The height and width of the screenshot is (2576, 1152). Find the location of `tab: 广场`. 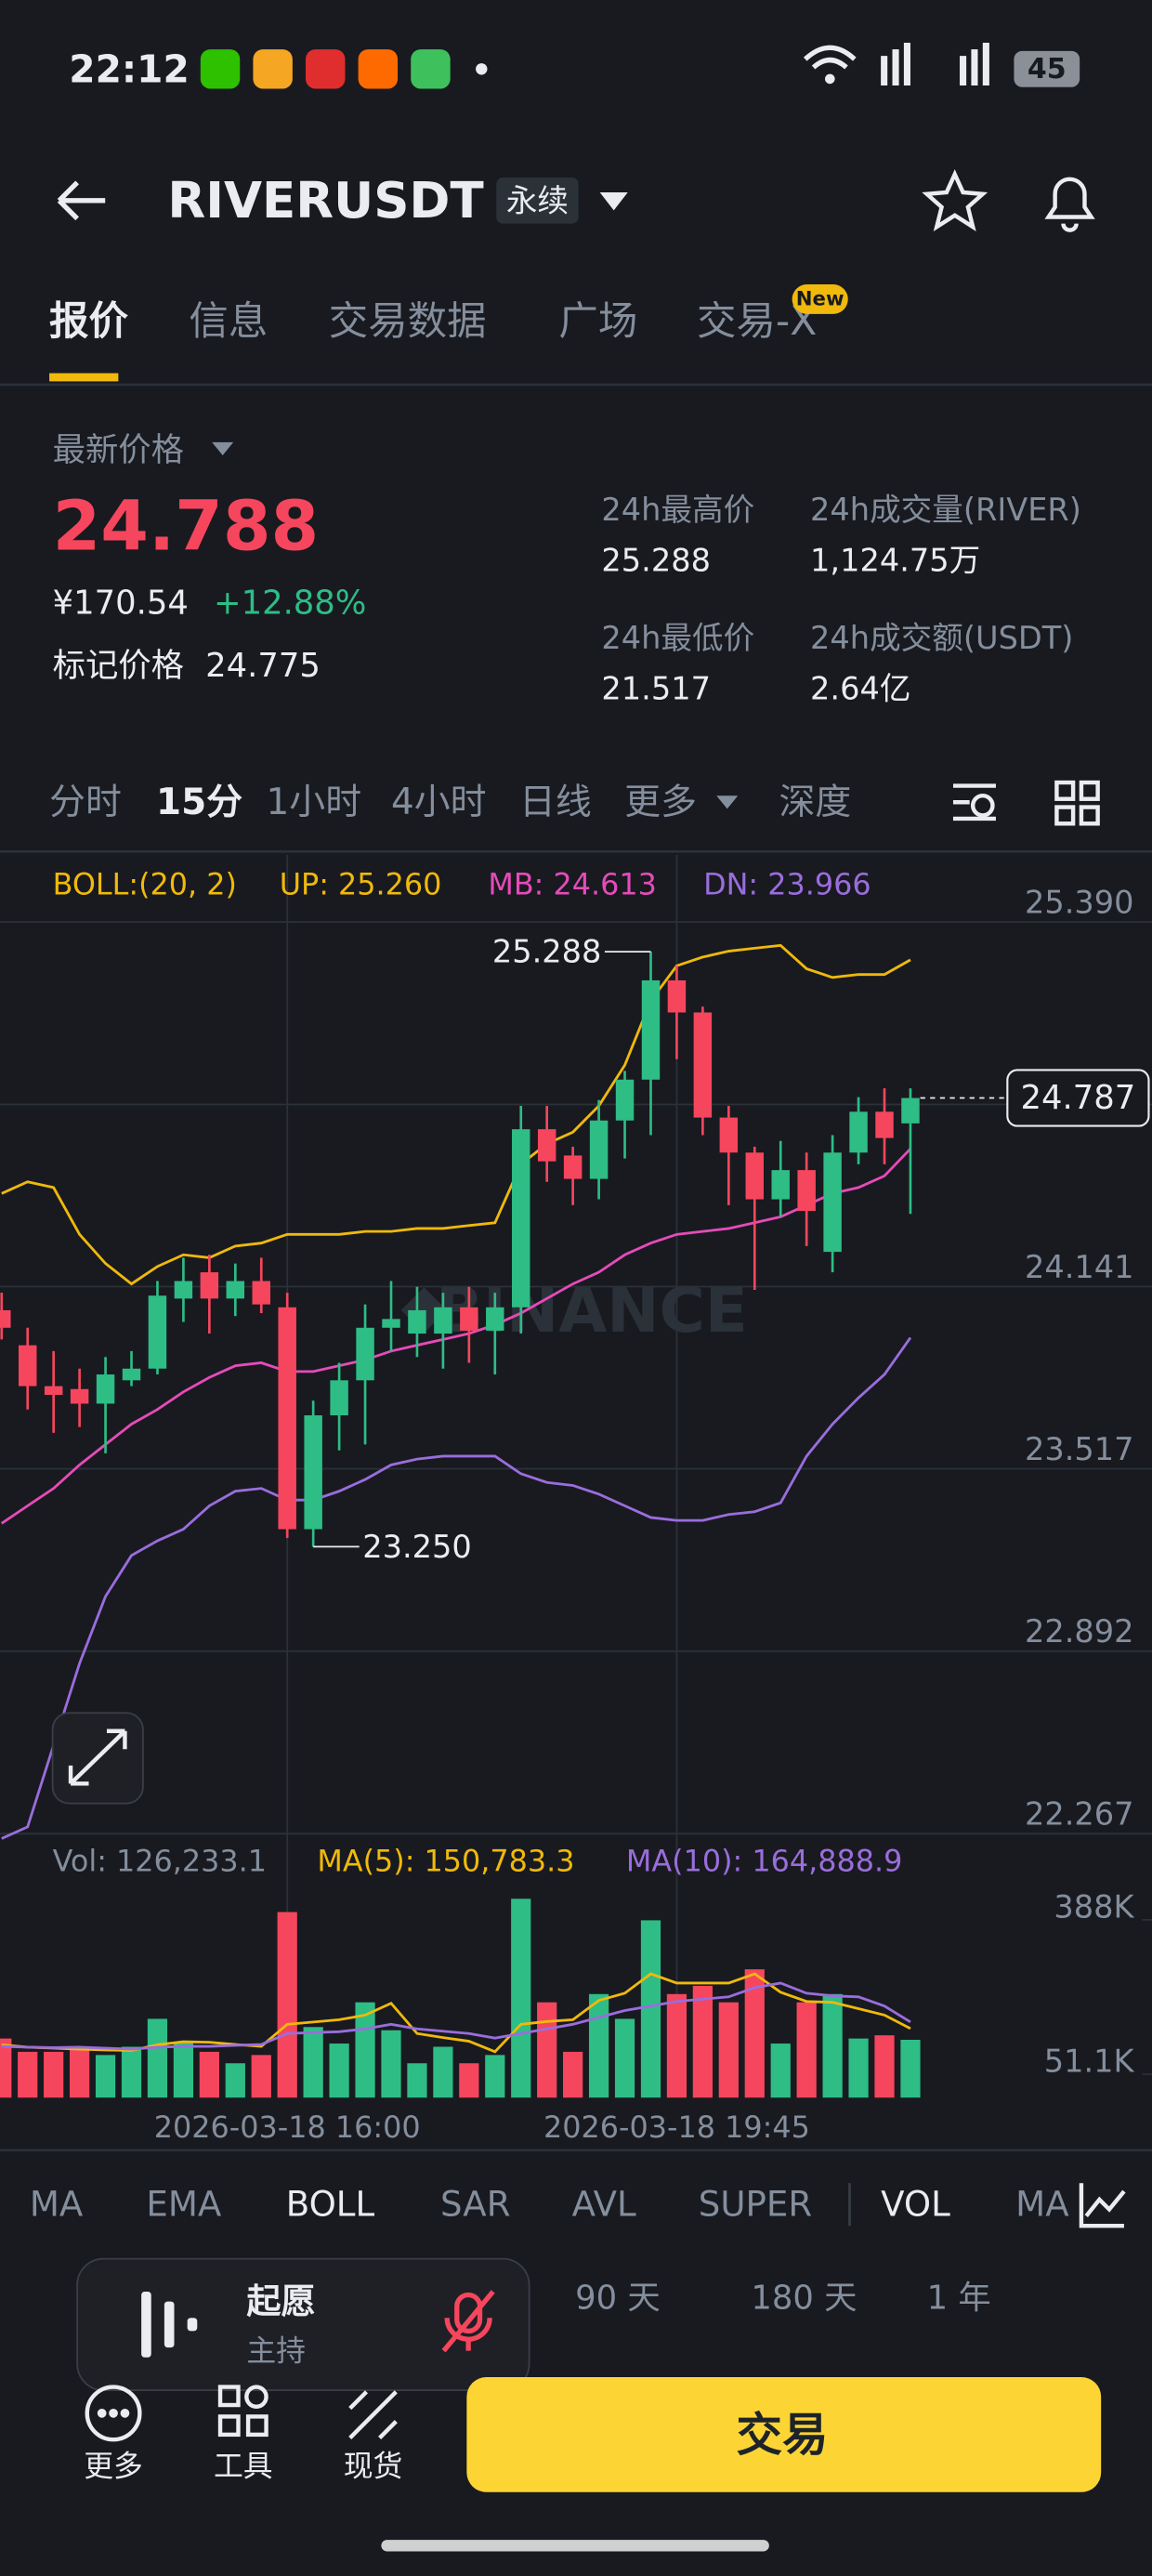

tab: 广场 is located at coordinates (597, 322).